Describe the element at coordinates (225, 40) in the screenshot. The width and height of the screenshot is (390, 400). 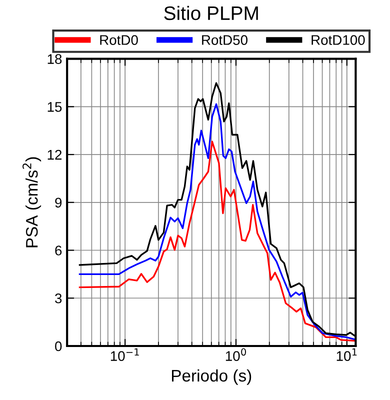
I see `legend-label: RotD50` at that location.